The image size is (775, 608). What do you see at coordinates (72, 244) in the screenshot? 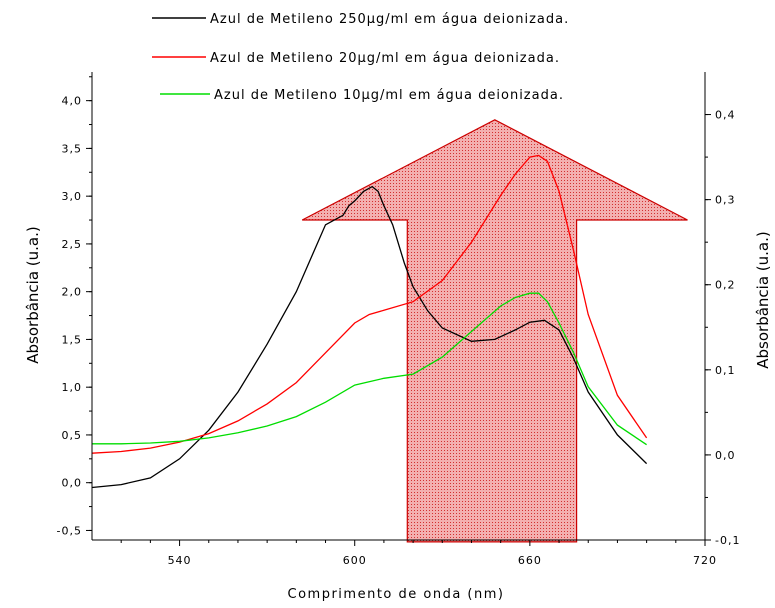
I see `y-left-tick-label: 2,5` at bounding box center [72, 244].